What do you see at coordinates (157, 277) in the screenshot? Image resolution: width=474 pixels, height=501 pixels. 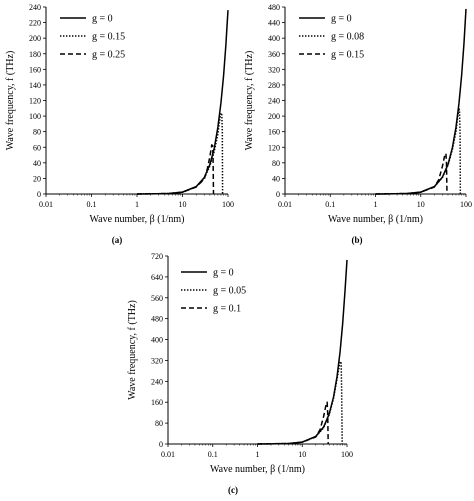 I see `y-tick-label: 640` at bounding box center [157, 277].